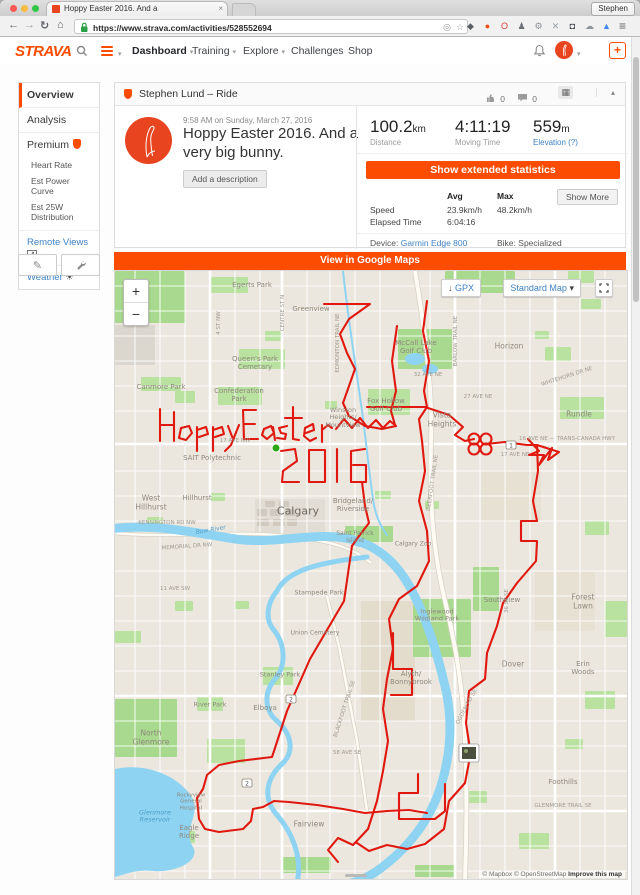 This screenshot has width=640, height=895. What do you see at coordinates (271, 143) in the screenshot?
I see `activity-title: Hoppy Easter 2016. And a very big bunny.` at bounding box center [271, 143].